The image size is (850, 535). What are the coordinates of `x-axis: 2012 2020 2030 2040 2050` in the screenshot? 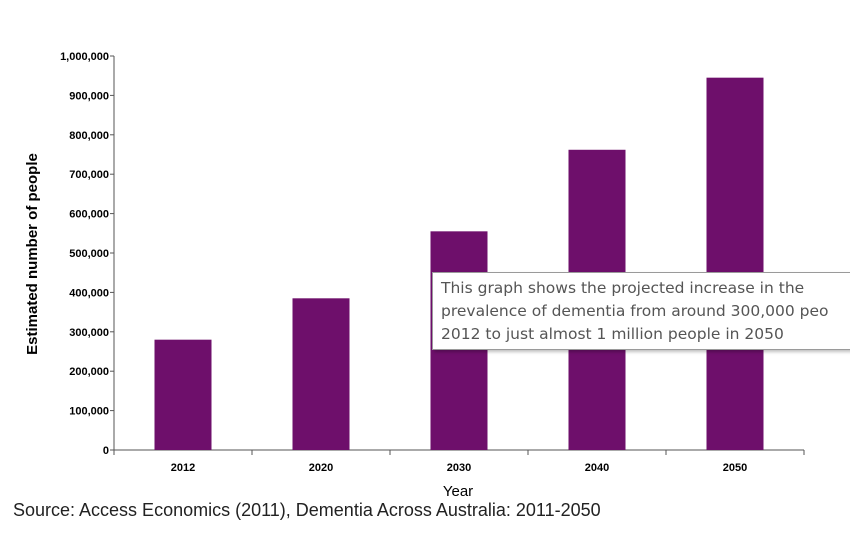 It's located at (459, 461).